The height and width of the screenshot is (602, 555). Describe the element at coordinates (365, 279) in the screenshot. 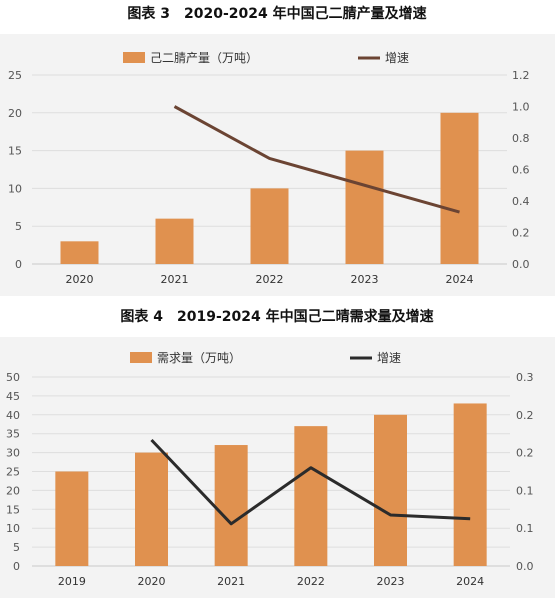

I see `chart3-x-tick: 2023` at that location.